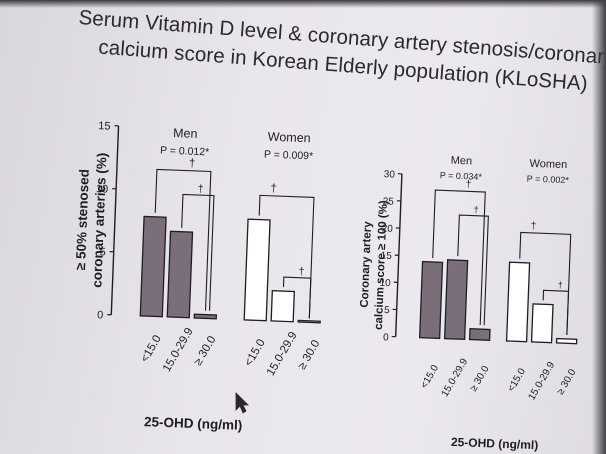  I want to click on projector-edge-top, so click(303, 4).